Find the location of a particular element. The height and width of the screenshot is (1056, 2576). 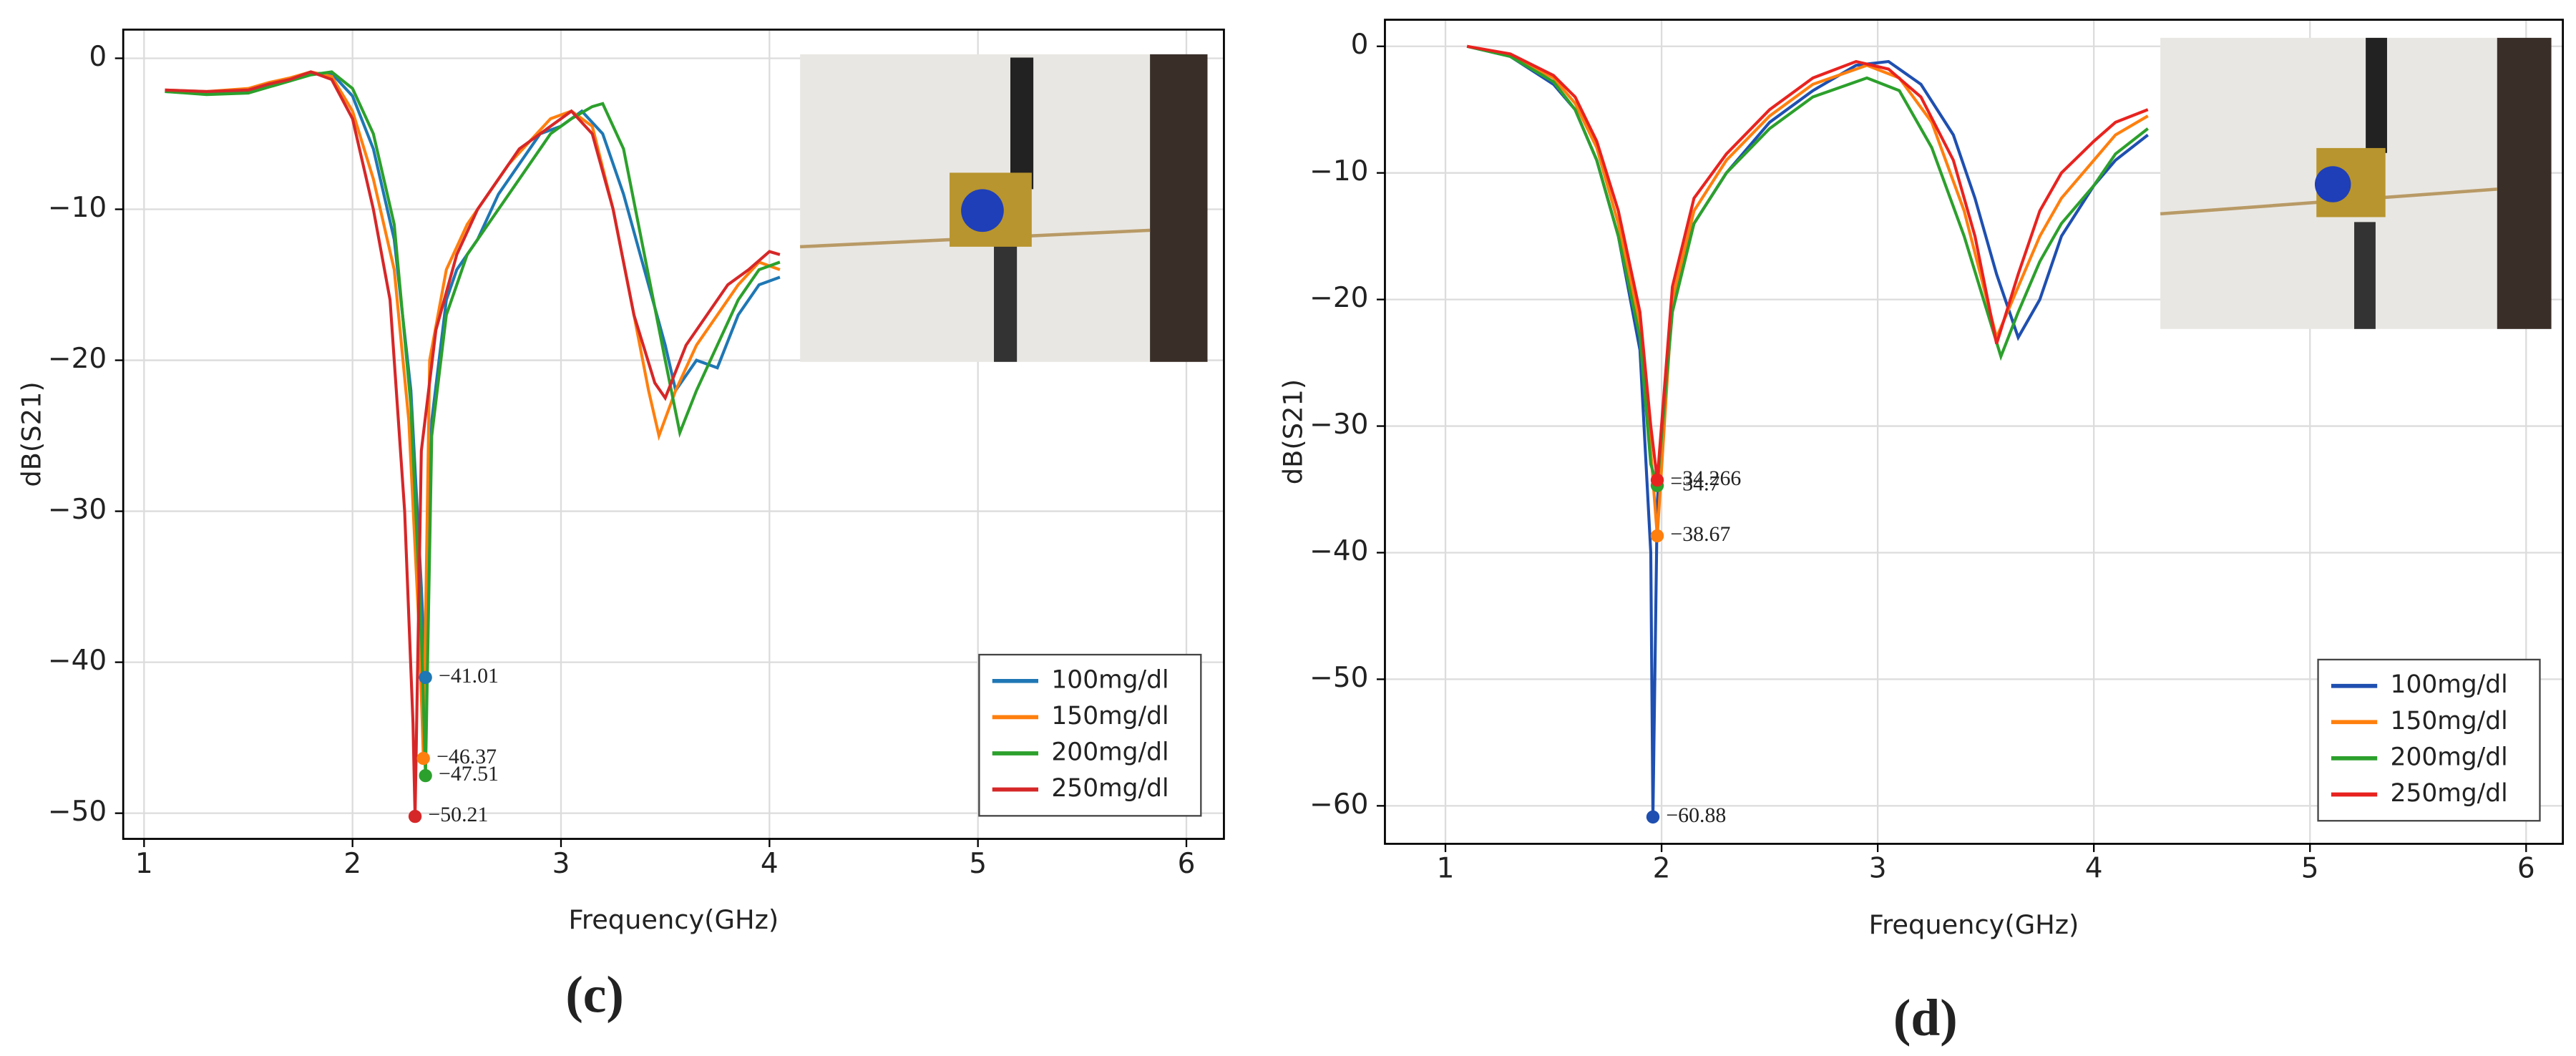

inset-photo-c is located at coordinates (1004, 208).